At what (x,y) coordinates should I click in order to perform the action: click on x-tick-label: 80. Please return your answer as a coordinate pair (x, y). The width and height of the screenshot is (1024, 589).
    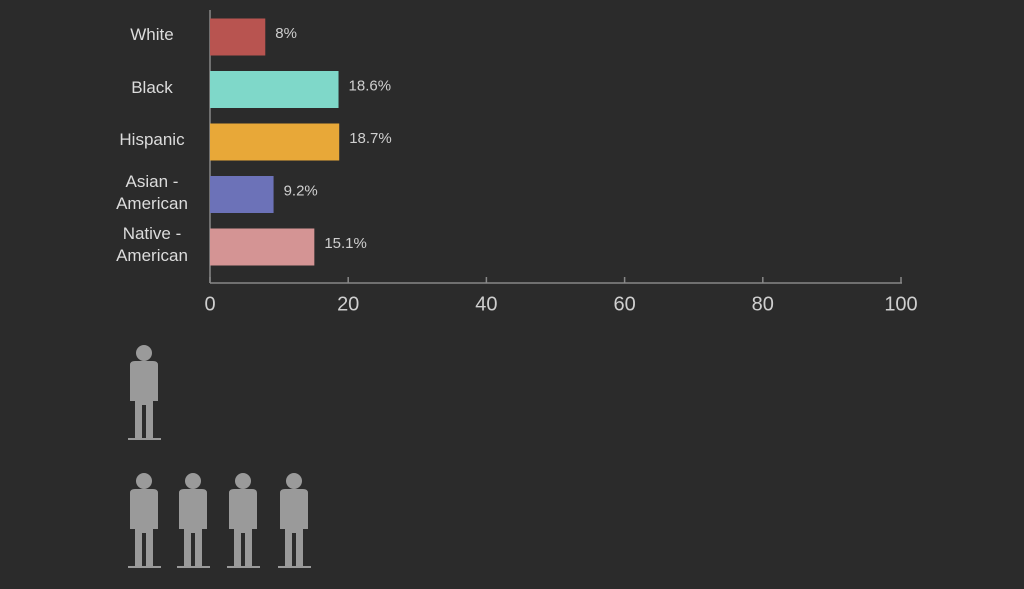
    Looking at the image, I should click on (763, 304).